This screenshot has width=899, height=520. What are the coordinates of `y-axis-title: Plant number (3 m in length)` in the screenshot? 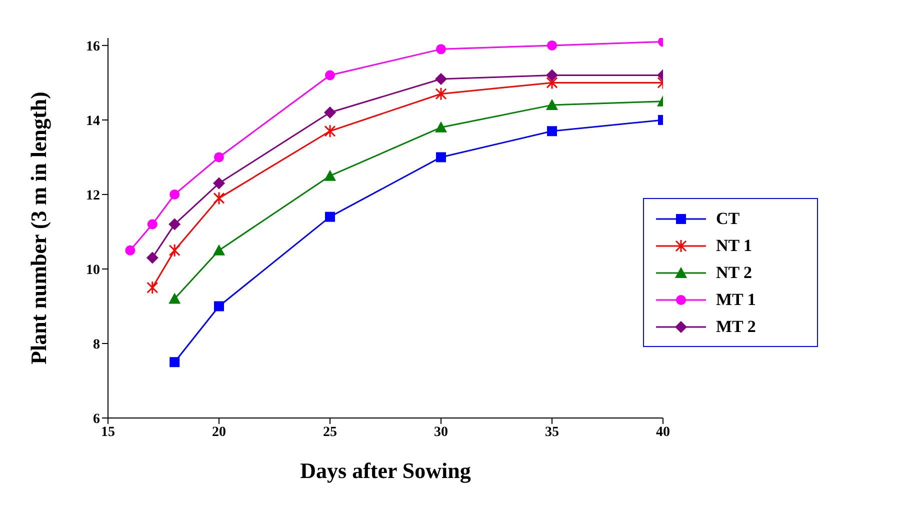 It's located at (38, 228).